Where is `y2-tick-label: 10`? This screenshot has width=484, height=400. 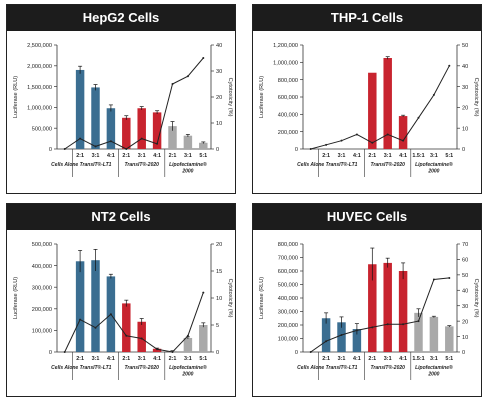
y2-tick-label: 10 is located at coordinates (465, 338).